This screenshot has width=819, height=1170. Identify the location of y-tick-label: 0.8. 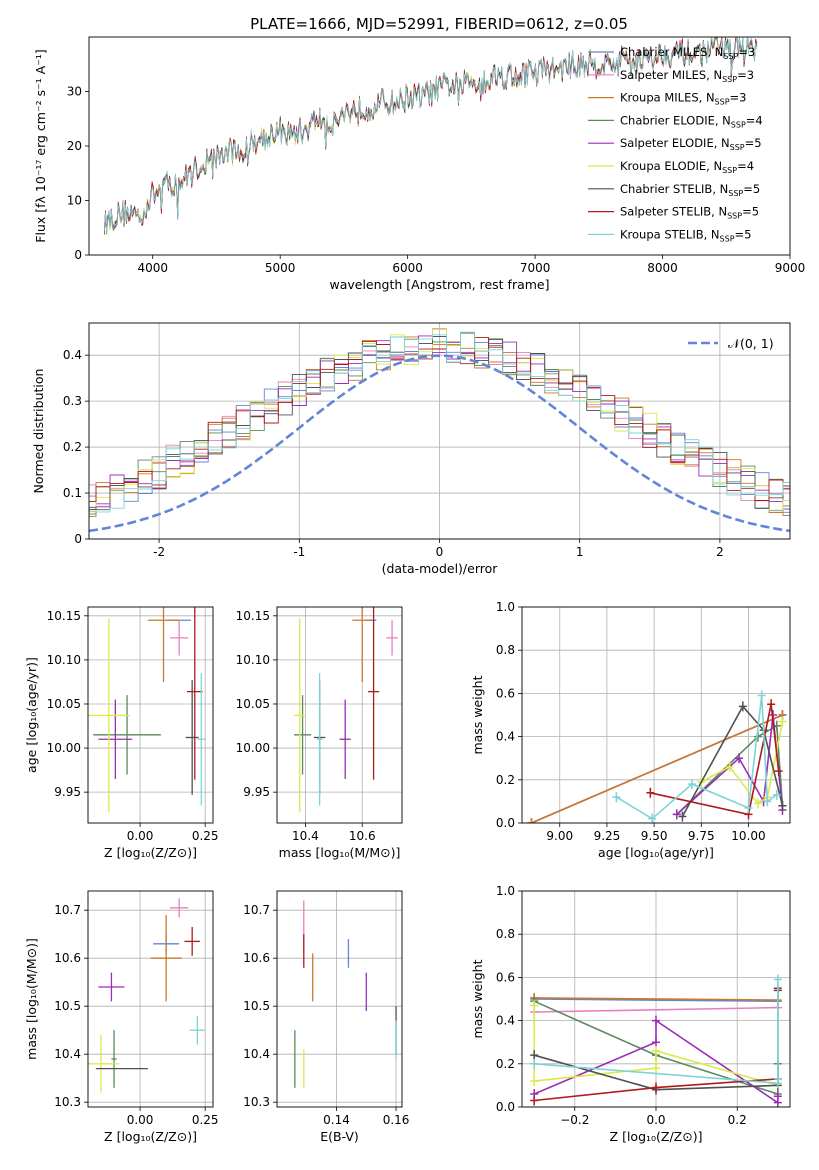
(505, 650).